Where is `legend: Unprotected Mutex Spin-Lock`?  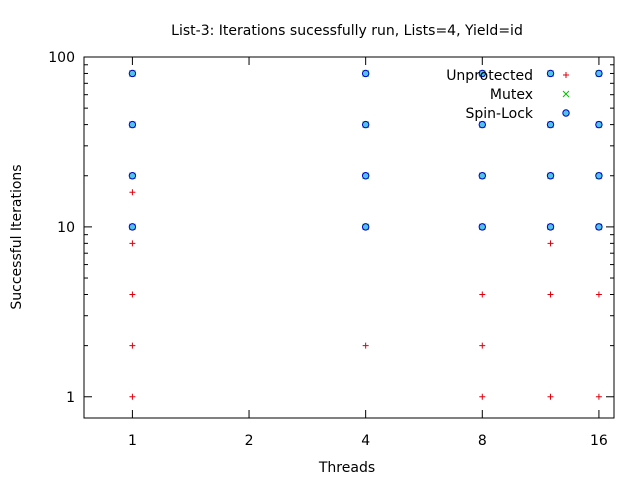 legend: Unprotected Mutex Spin-Lock is located at coordinates (508, 95).